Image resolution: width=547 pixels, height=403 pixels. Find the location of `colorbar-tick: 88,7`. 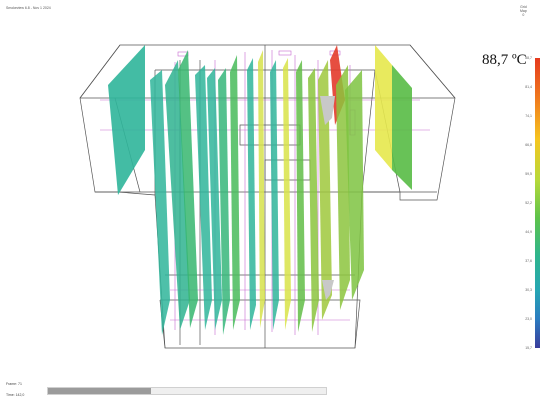

colorbar-tick: 88,7 is located at coordinates (528, 58).